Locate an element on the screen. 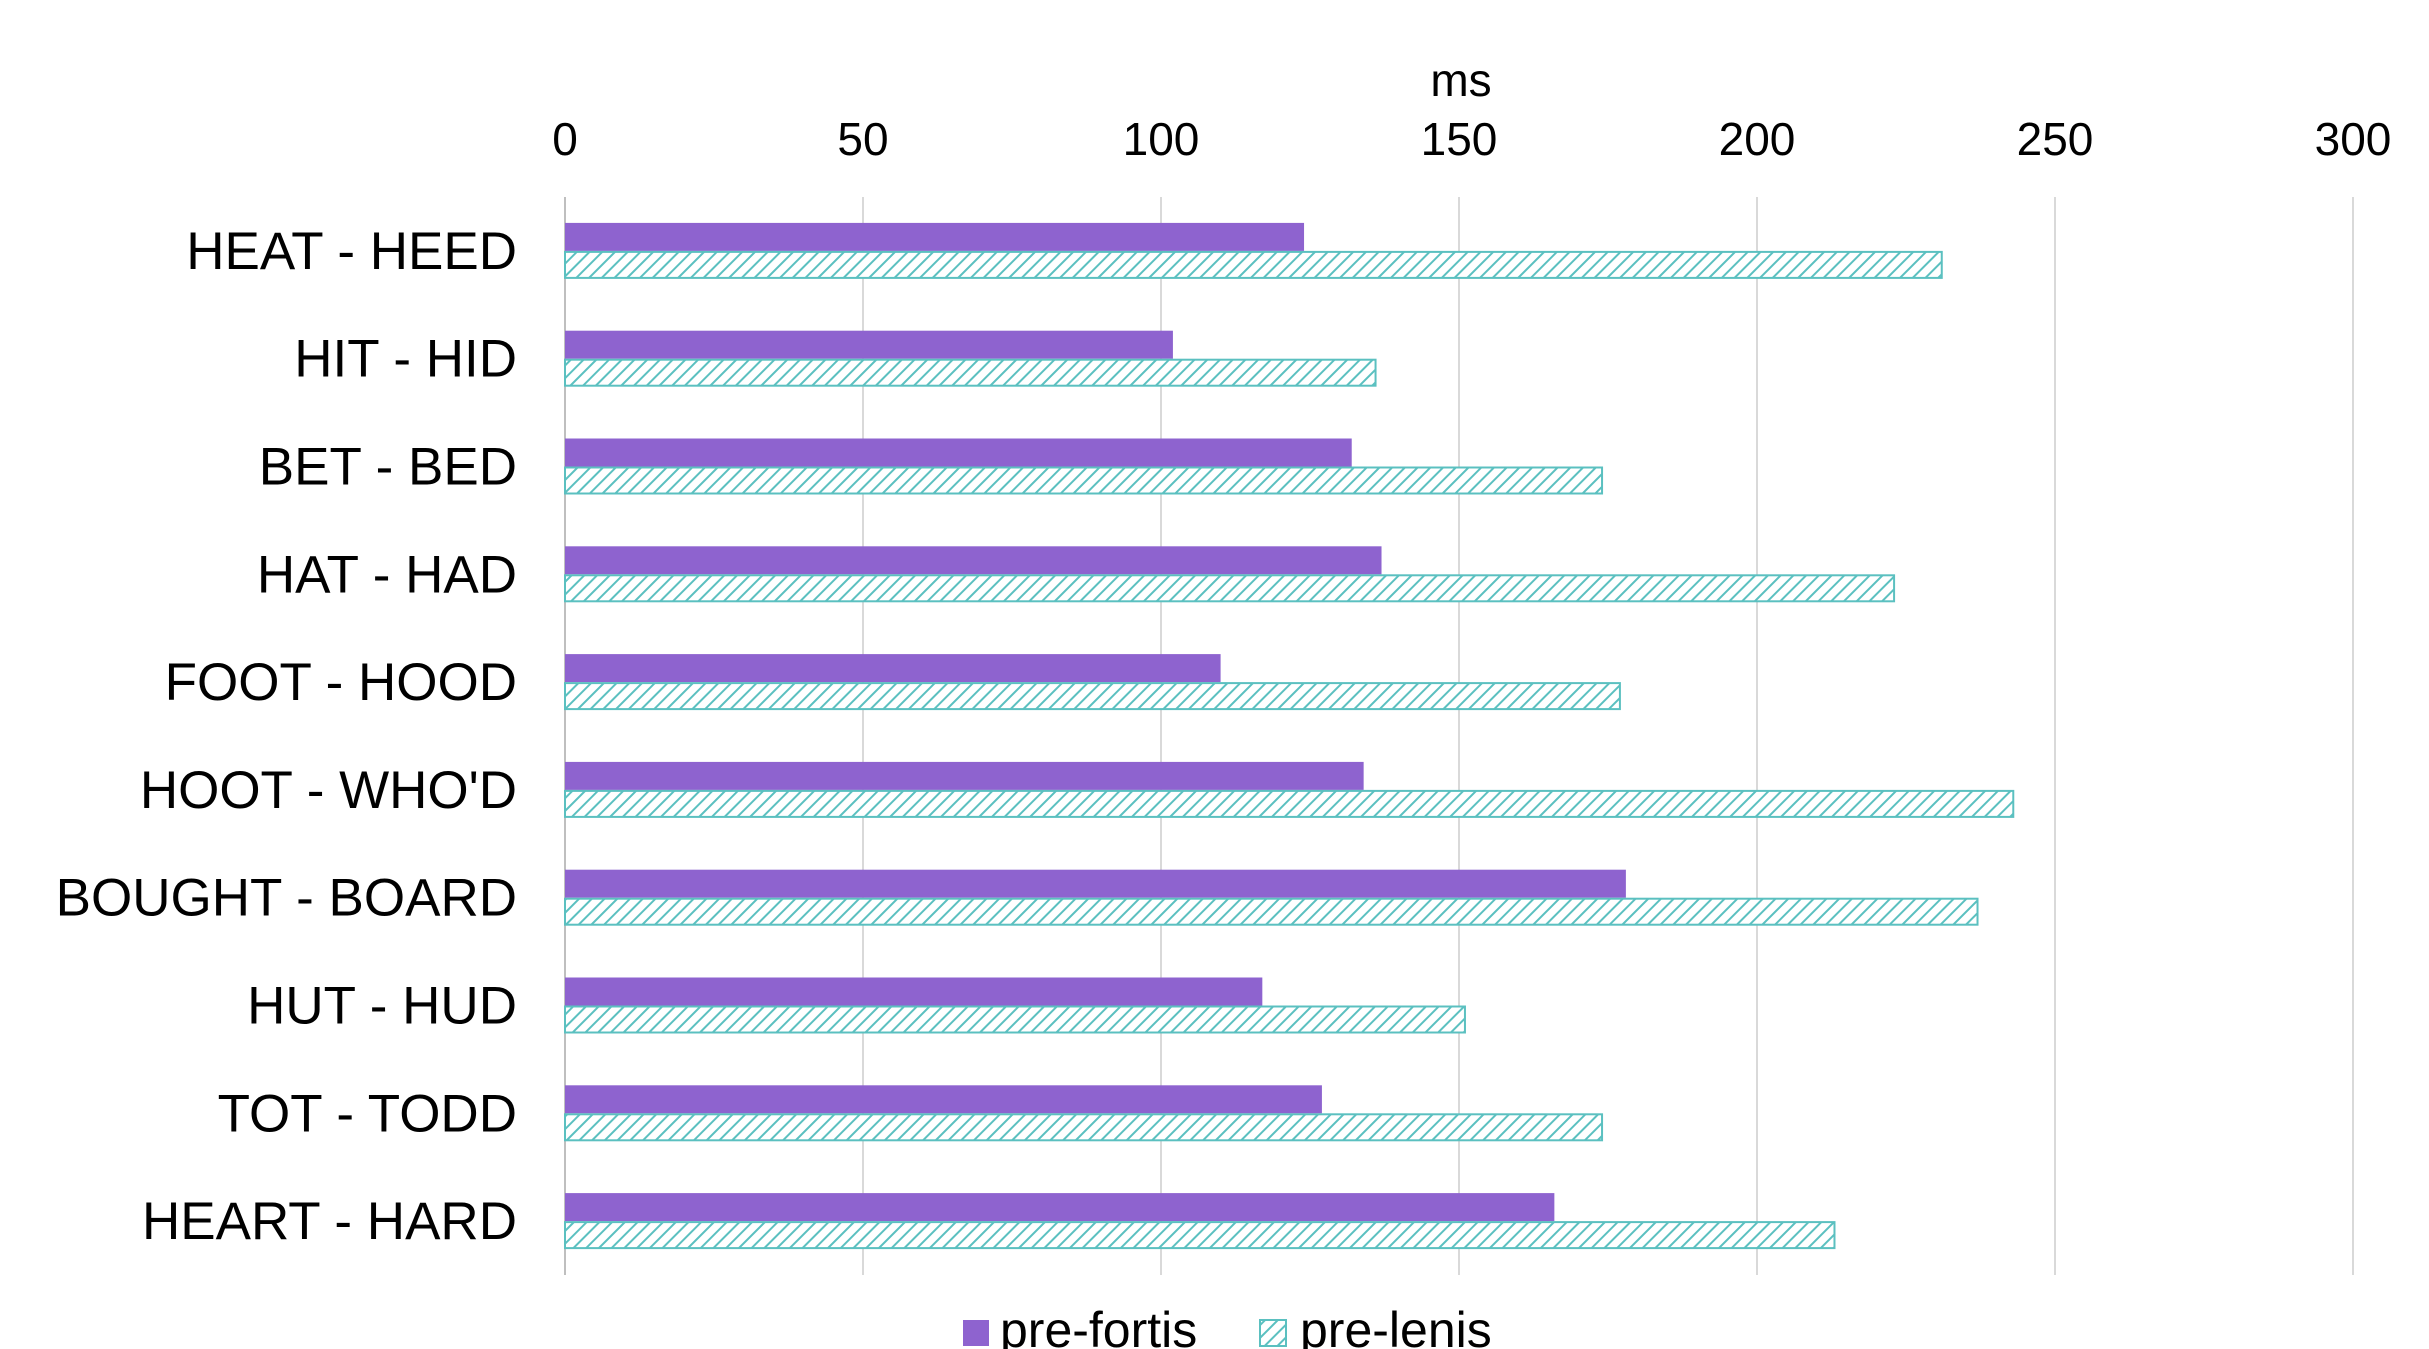  x-tick-label: 300 is located at coordinates (2353, 139).